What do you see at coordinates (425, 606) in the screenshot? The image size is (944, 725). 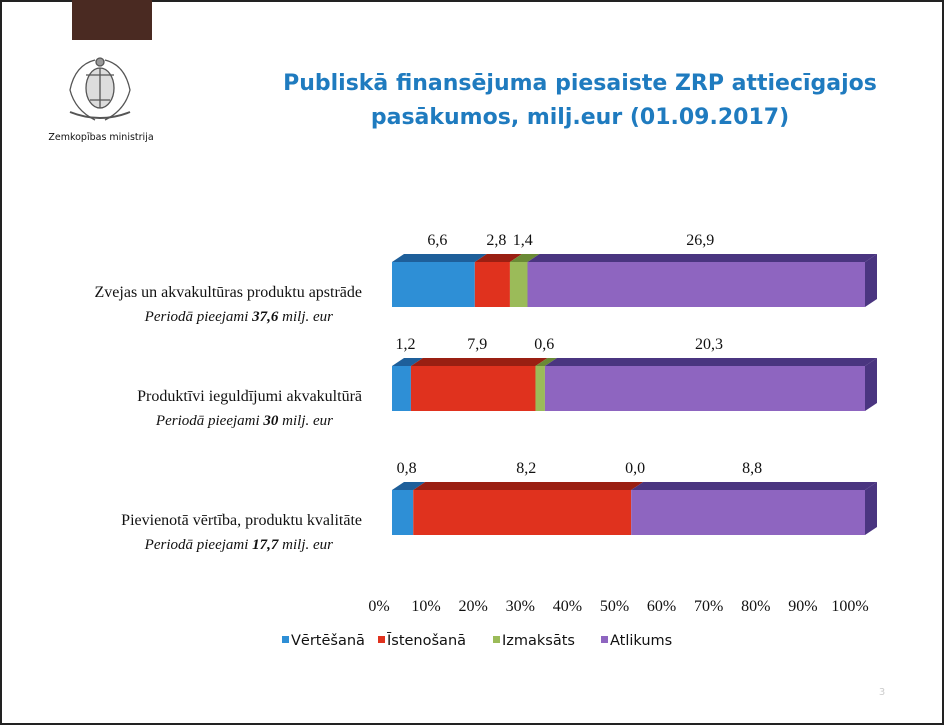 I see `x-tick-label: 10%` at bounding box center [425, 606].